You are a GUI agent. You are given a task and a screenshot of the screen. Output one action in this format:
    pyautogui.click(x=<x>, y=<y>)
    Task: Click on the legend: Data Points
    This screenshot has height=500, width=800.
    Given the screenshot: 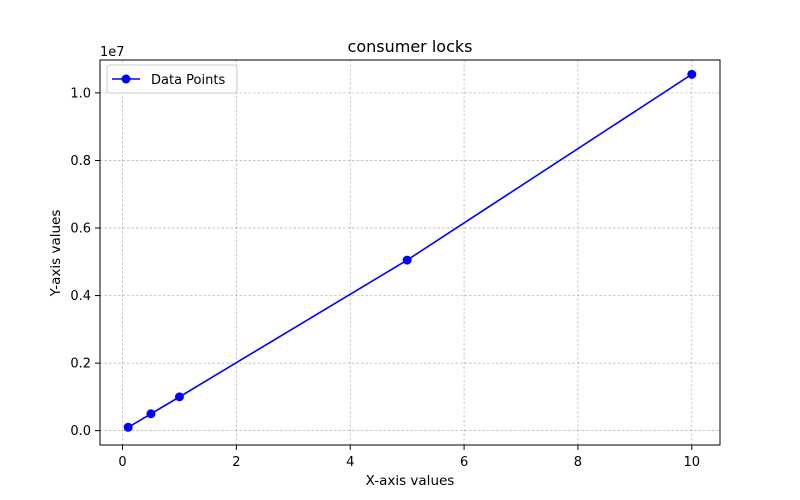 What is the action you would take?
    pyautogui.click(x=172, y=79)
    